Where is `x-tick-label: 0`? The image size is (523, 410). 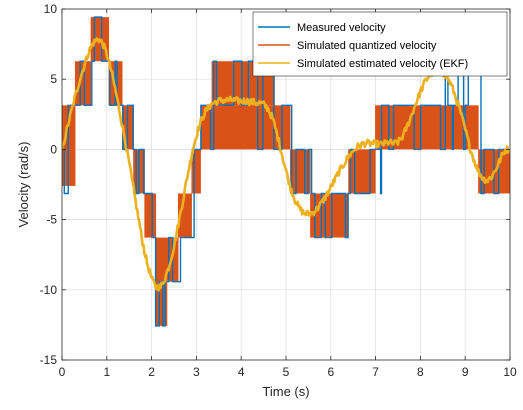
x-tick-label: 0 is located at coordinates (62, 372).